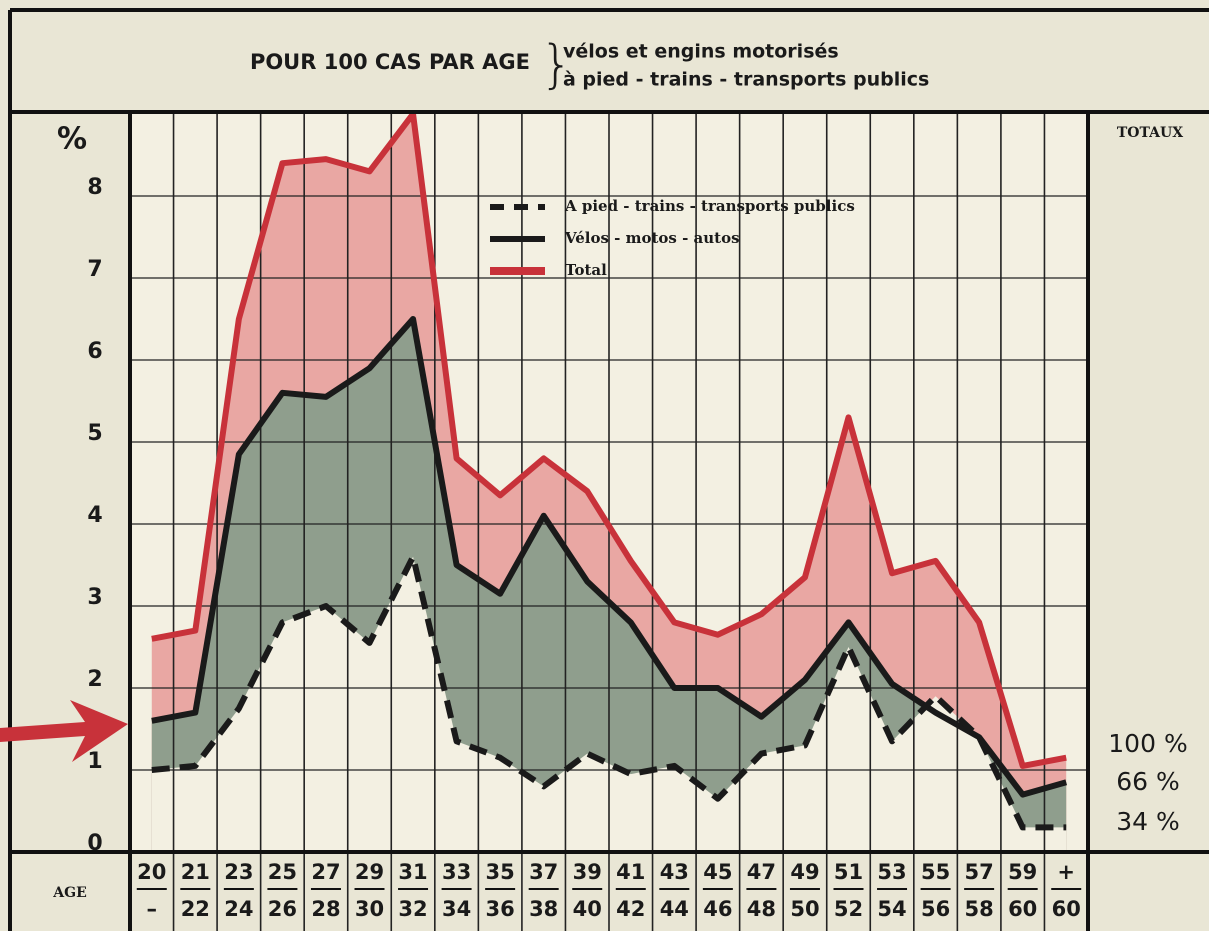  Describe the element at coordinates (979, 872) in the screenshot. I see `x-tick-label: 57` at that location.